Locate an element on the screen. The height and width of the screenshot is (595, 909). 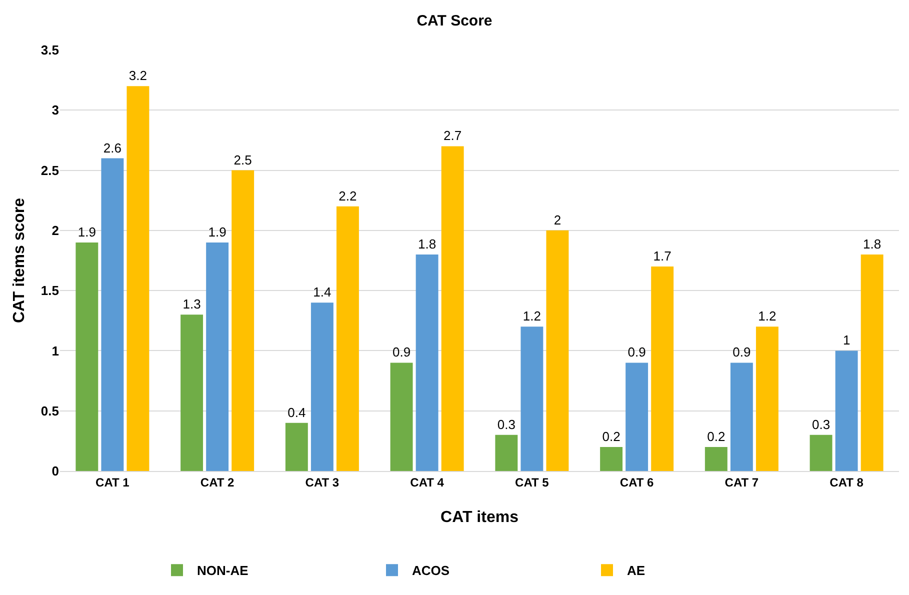
data-label: 2.7 is located at coordinates (453, 136).